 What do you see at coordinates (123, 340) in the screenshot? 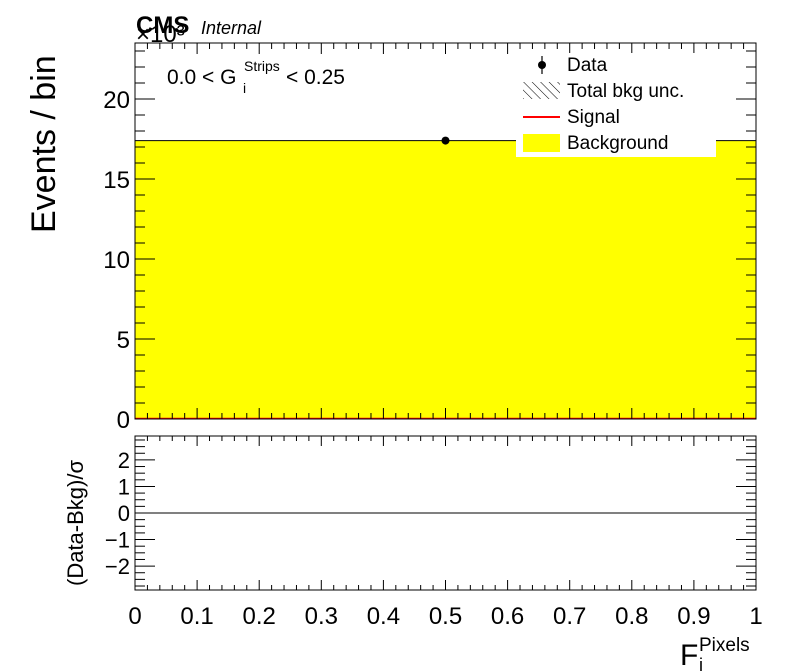
I see `main-y-tick-label: 5` at bounding box center [123, 340].